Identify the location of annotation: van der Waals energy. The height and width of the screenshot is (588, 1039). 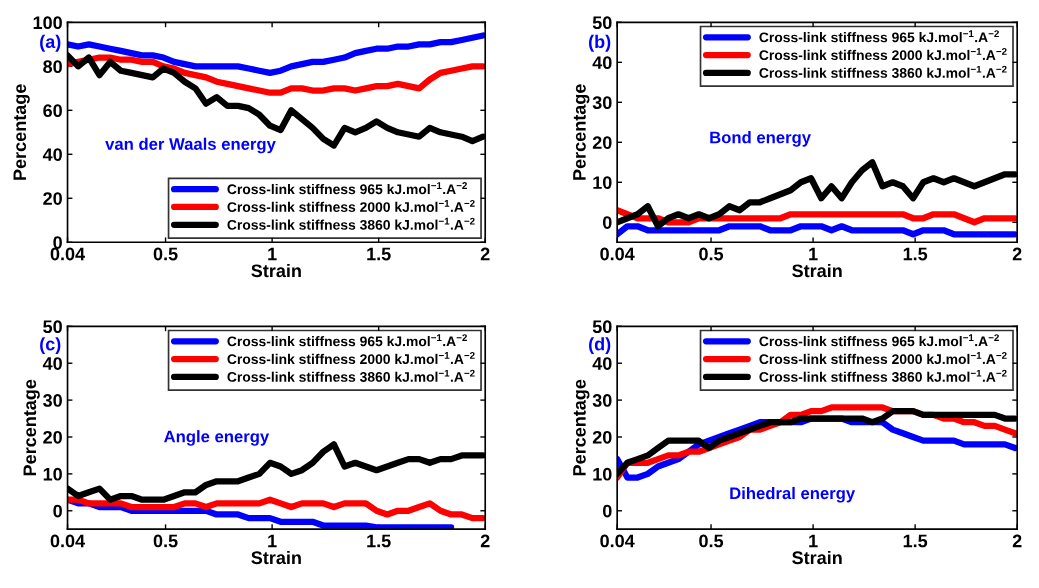
(190, 145).